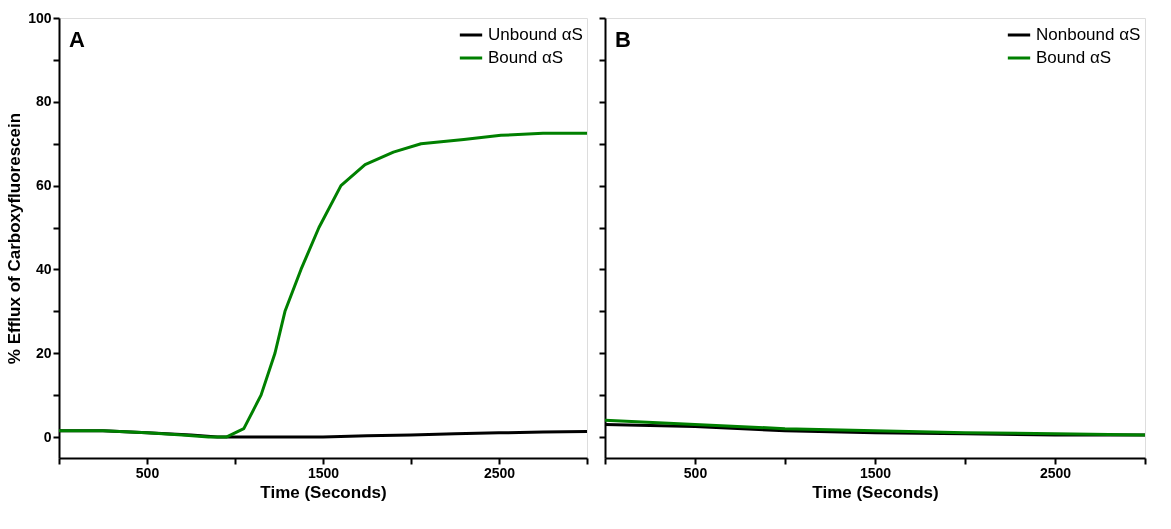 The height and width of the screenshot is (529, 1171). Describe the element at coordinates (47, 436) in the screenshot. I see `y-tick-label: 0` at that location.